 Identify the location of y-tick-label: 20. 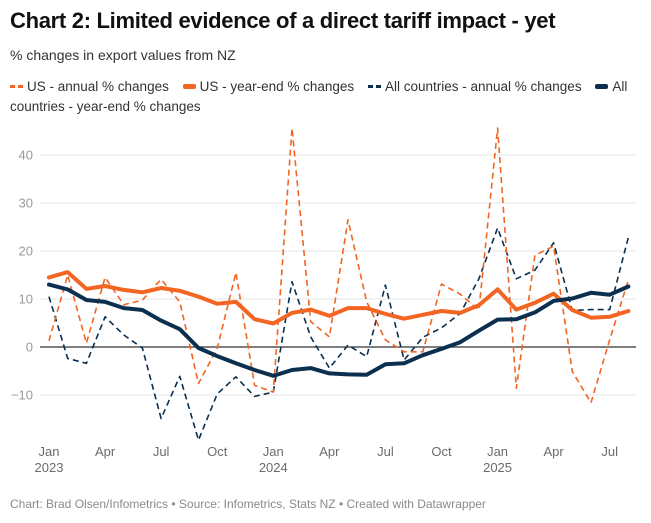
(26, 251).